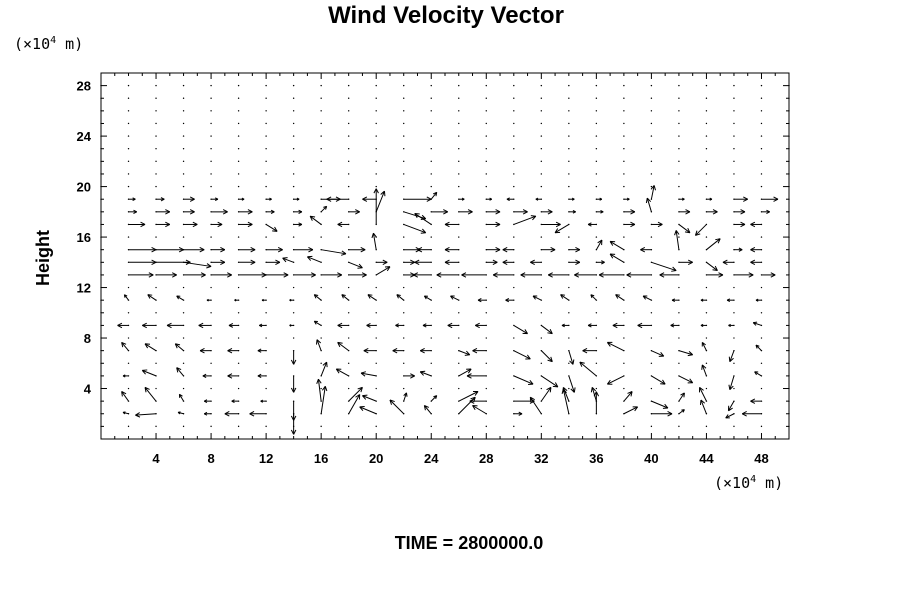 This screenshot has width=900, height=600. What do you see at coordinates (32, 44) in the screenshot?
I see `y-unit-prefix: (×10` at bounding box center [32, 44].